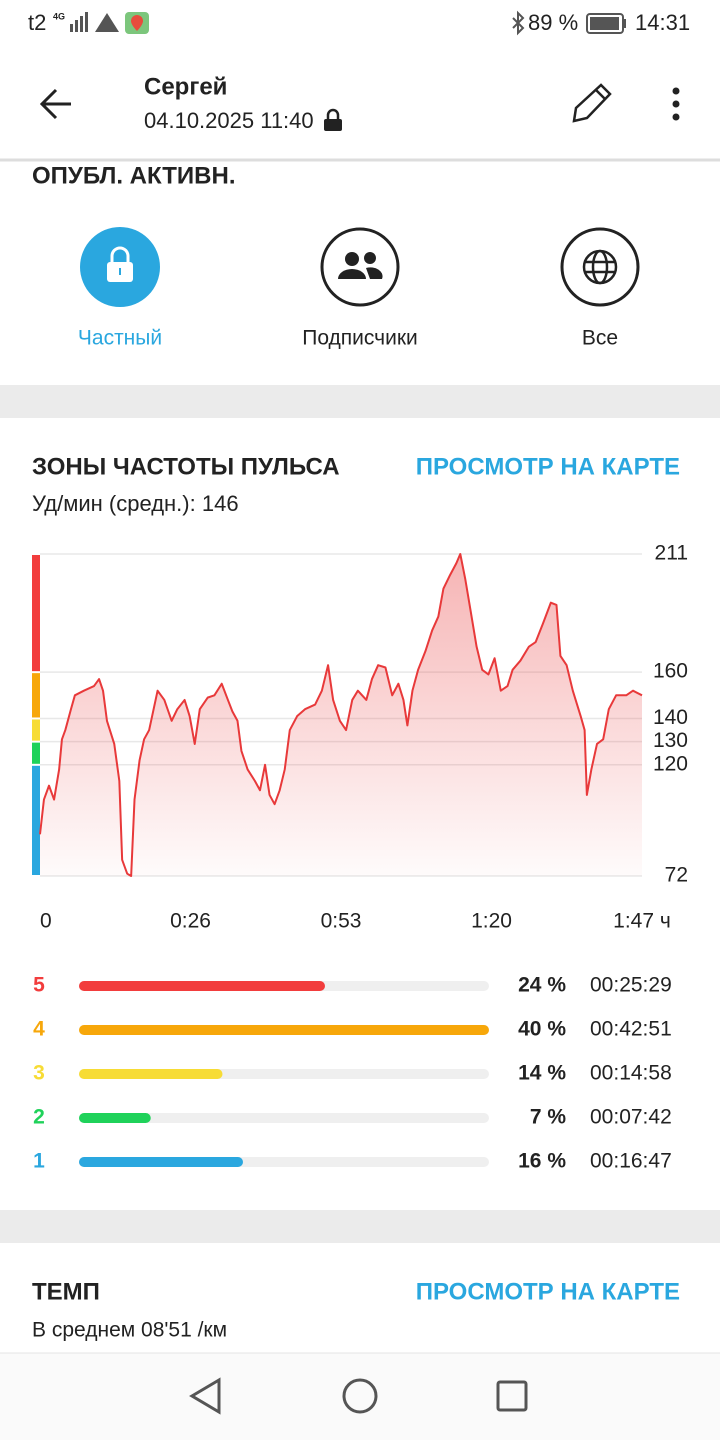 This screenshot has height=1440, width=720. Describe the element at coordinates (39, 1161) in the screenshot. I see `zone-number: 1` at that location.